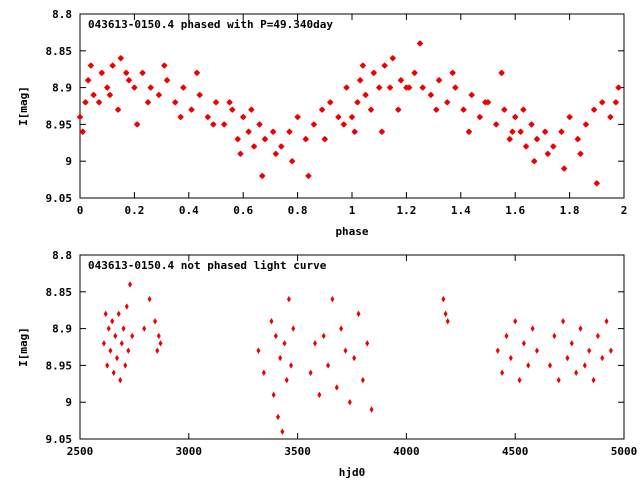  What do you see at coordinates (207, 265) in the screenshot?
I see `chart-title: 043613-0150.4 not phased light curve` at bounding box center [207, 265].